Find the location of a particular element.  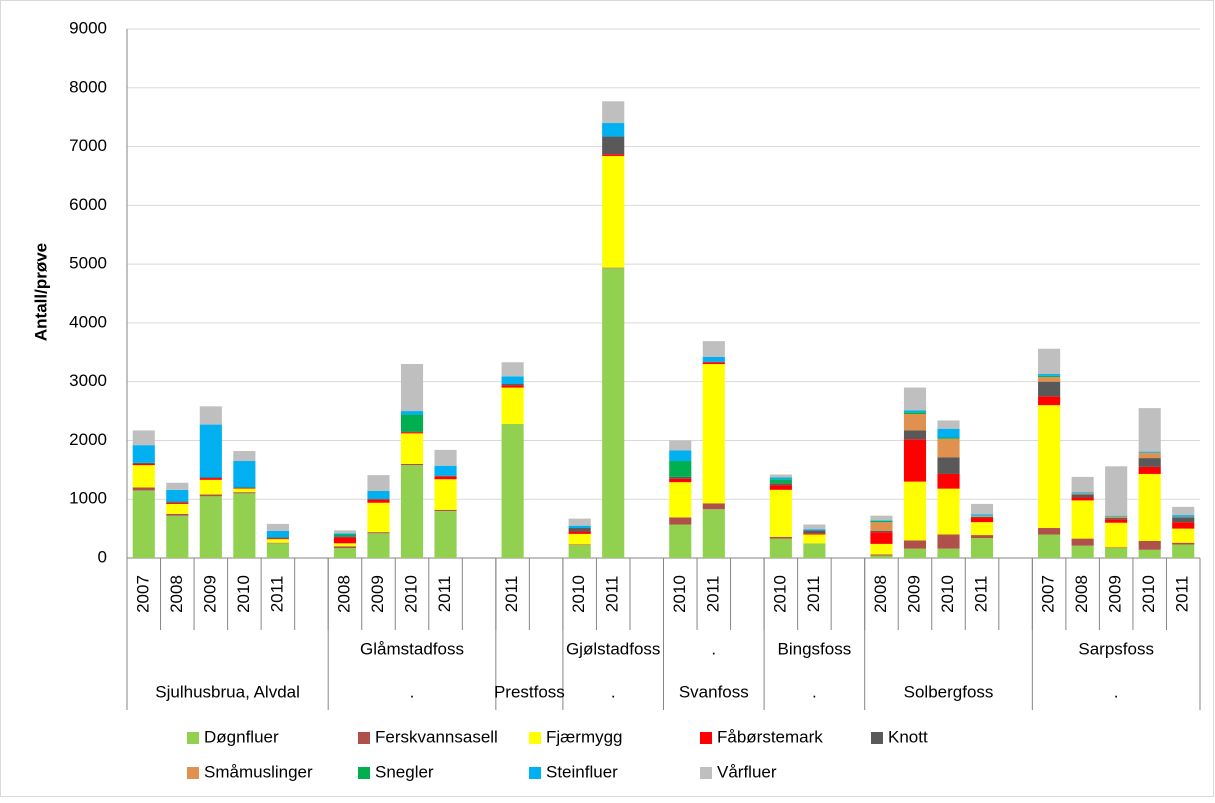

group-label: Sjulhusbrua, Alvdal is located at coordinates (227, 691).